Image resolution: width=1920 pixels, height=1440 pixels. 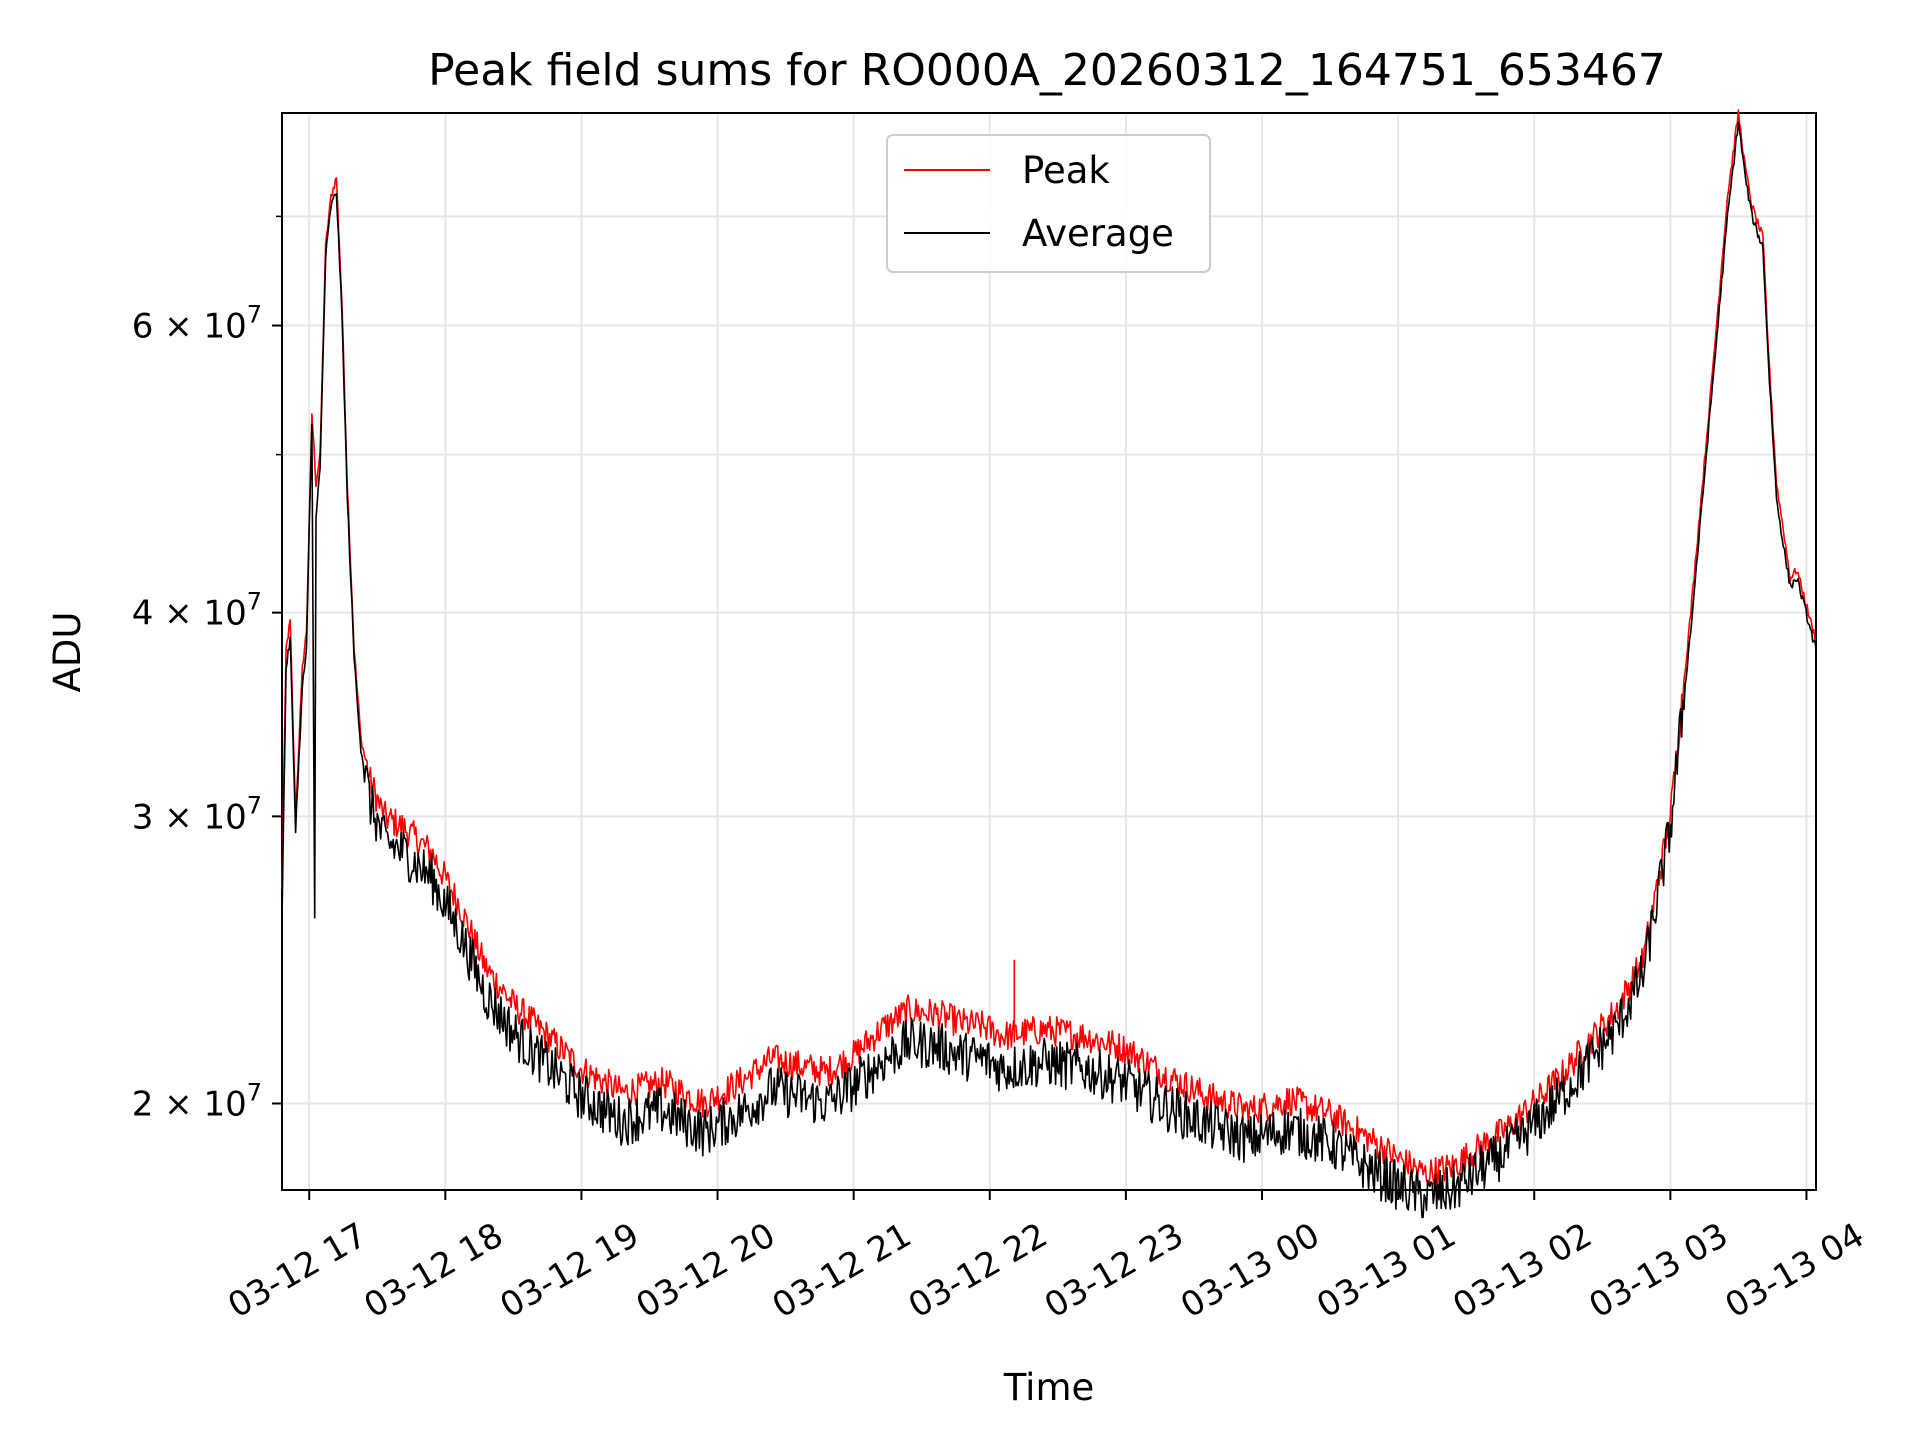 I want to click on y-axis-label: ADU, so click(x=67, y=652).